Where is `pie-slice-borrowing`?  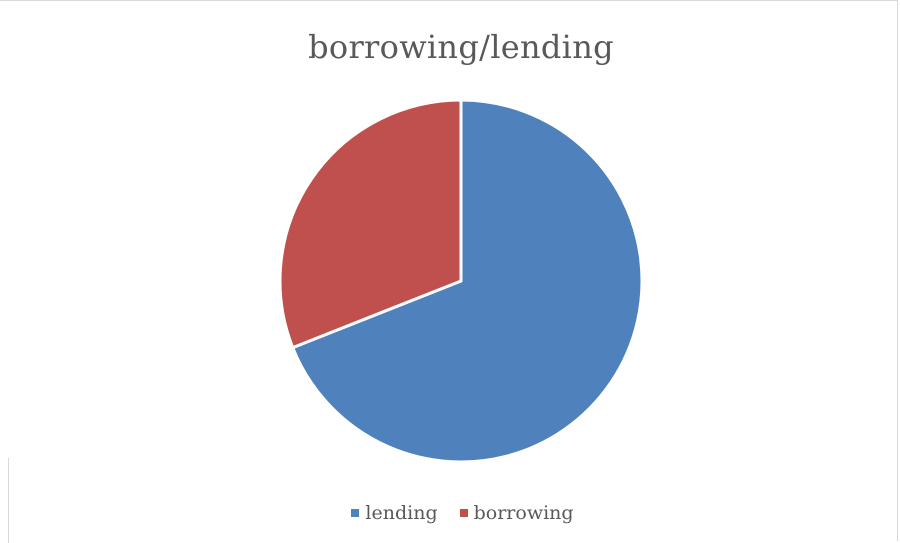
pie-slice-borrowing is located at coordinates (370, 224).